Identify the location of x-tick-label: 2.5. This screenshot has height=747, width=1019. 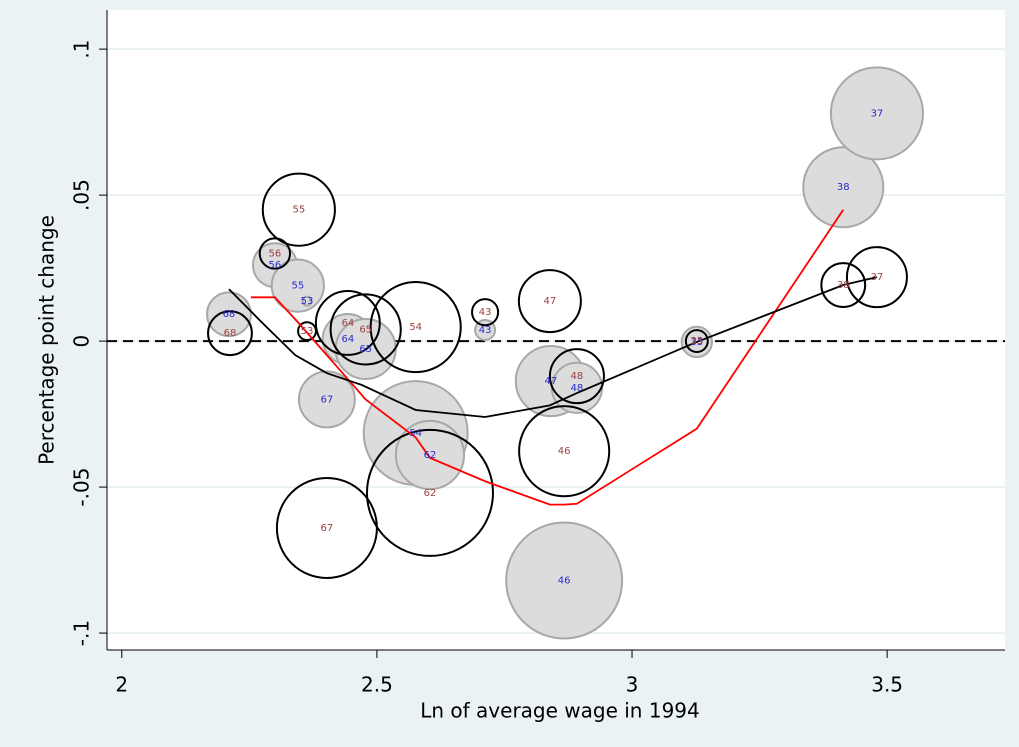
(377, 685).